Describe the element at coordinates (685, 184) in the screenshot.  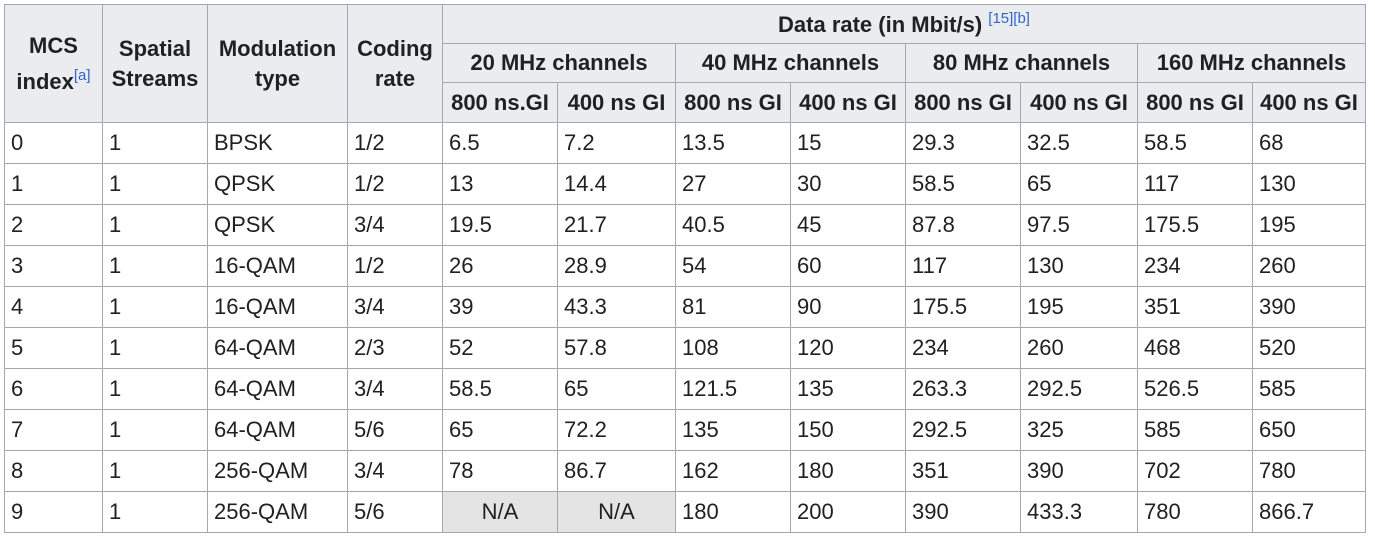
I see `table-row: 1 1 QPSK 1/2 13 14.4 27 30 58.5 65 117 130` at that location.